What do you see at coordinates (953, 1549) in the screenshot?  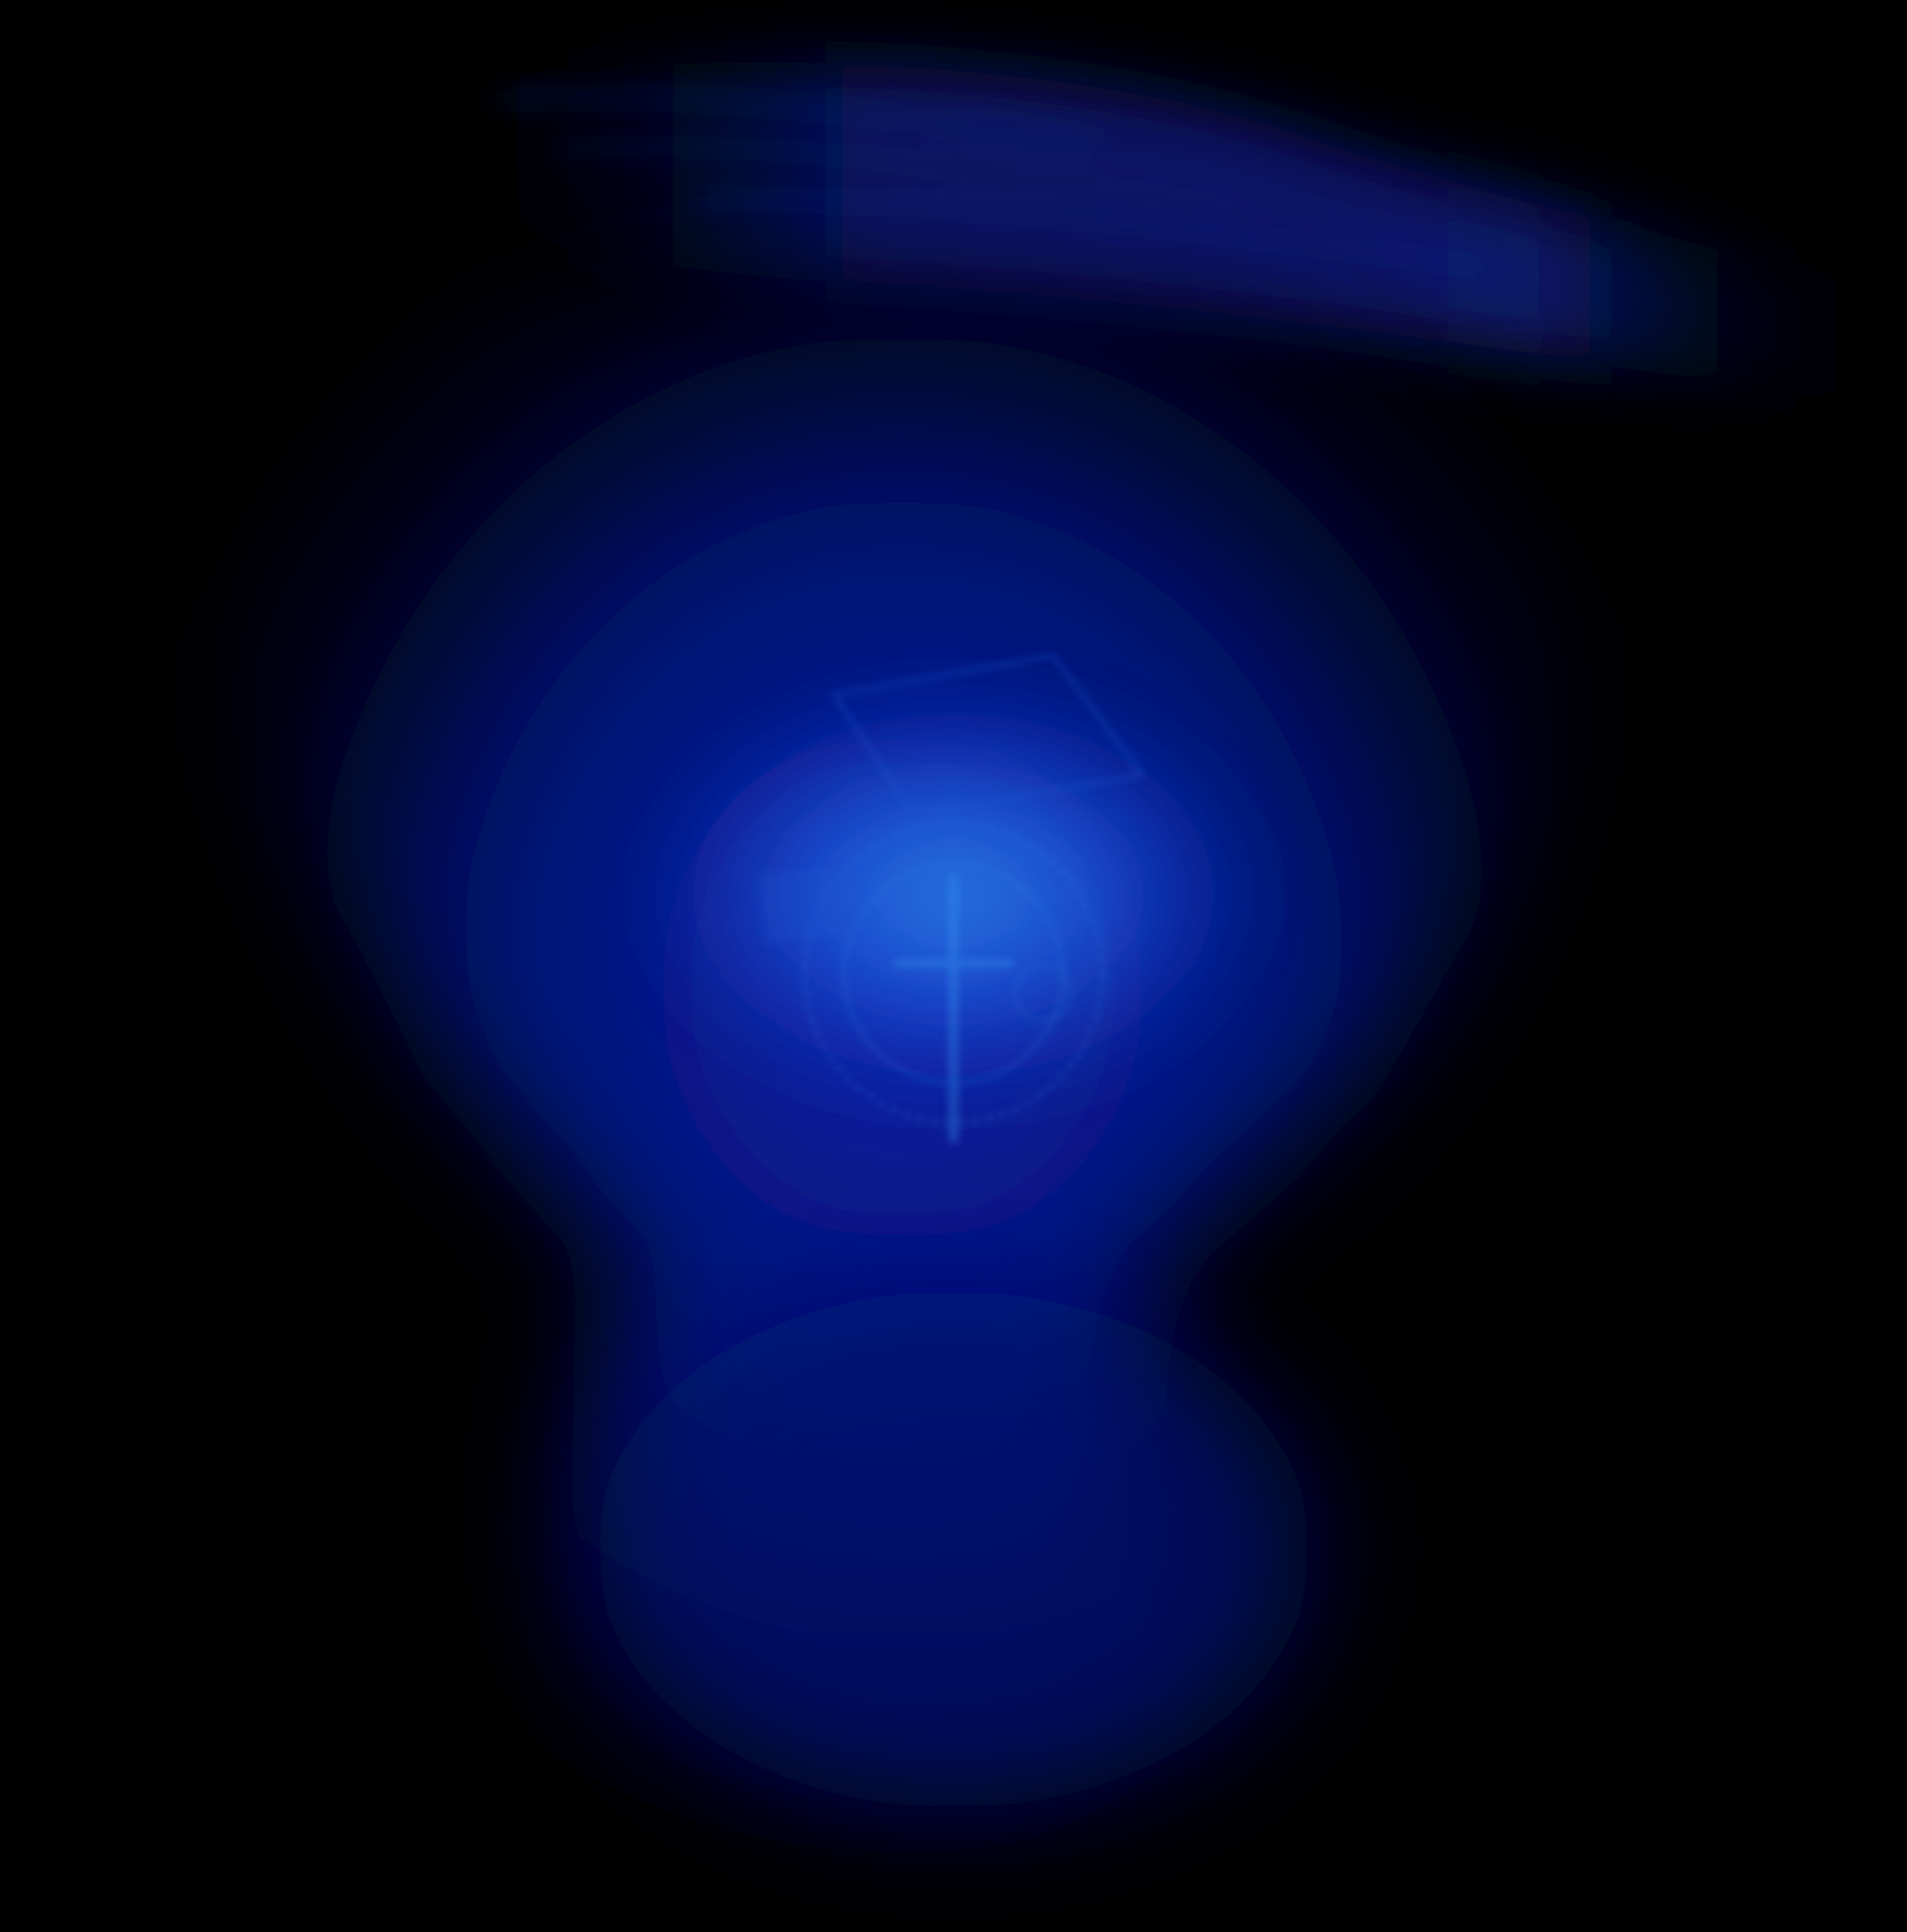 I see `vase-base-glow` at bounding box center [953, 1549].